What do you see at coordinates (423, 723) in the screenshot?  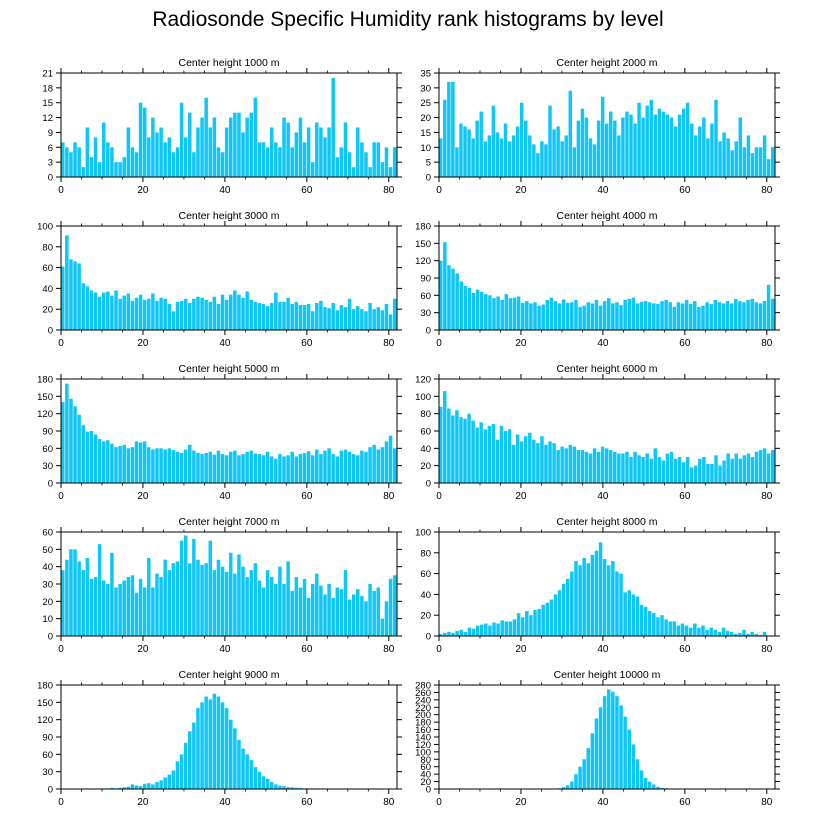 I see `y-tick-label: 180` at bounding box center [423, 723].